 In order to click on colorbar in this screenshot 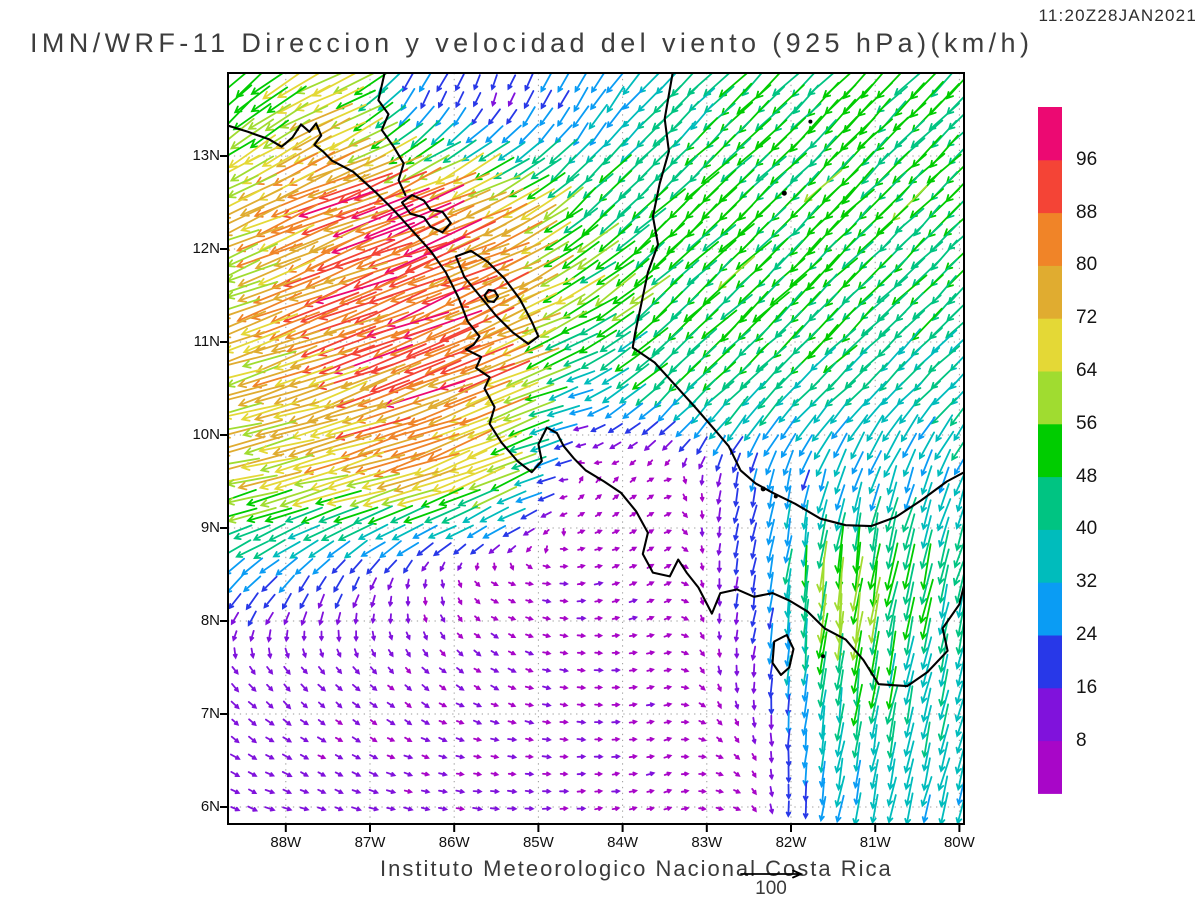, I will do `click(1050, 450)`.